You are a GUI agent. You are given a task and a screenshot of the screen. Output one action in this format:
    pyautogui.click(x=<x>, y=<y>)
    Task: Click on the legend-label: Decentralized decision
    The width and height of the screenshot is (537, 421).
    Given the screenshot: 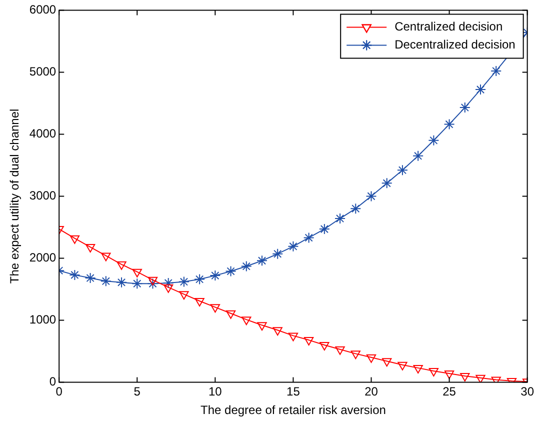 What is the action you would take?
    pyautogui.click(x=455, y=45)
    